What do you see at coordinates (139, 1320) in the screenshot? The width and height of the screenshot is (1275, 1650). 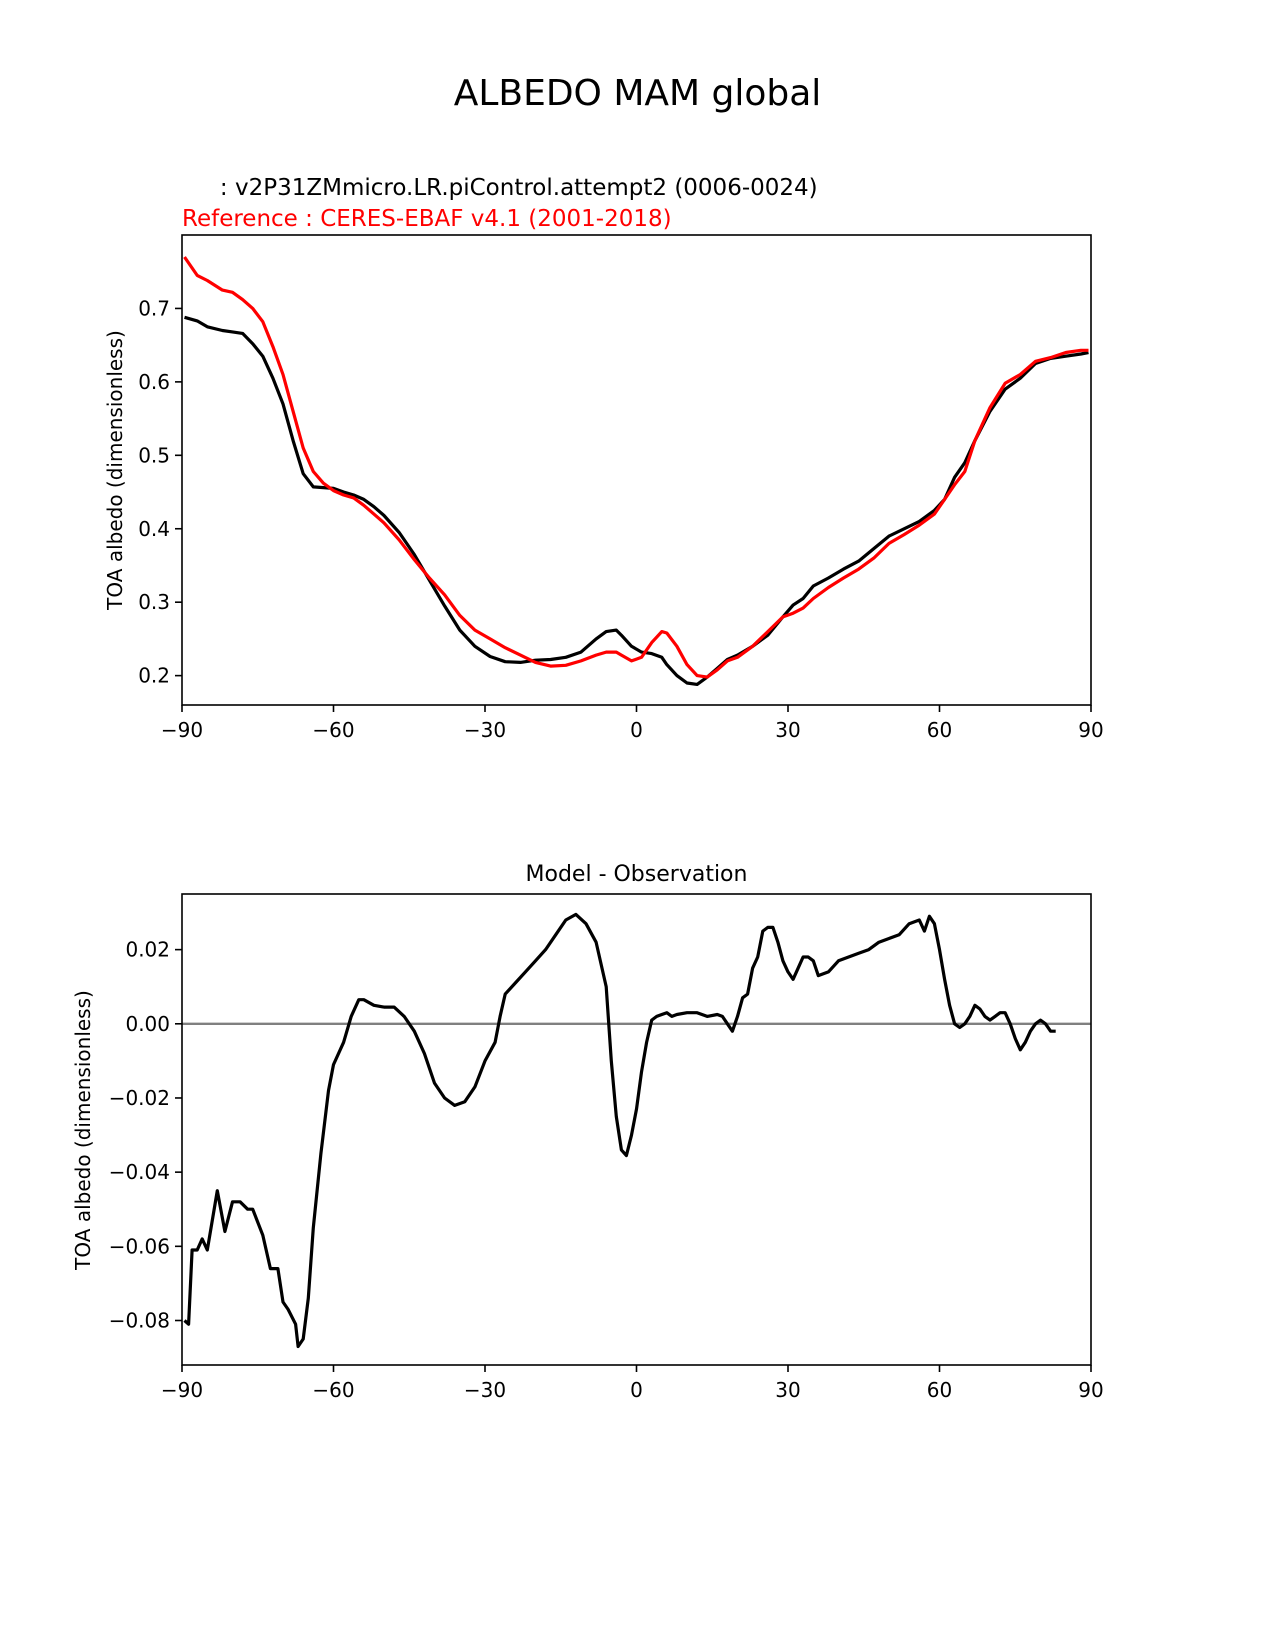 I see `y-tick-label: −0.08` at bounding box center [139, 1320].